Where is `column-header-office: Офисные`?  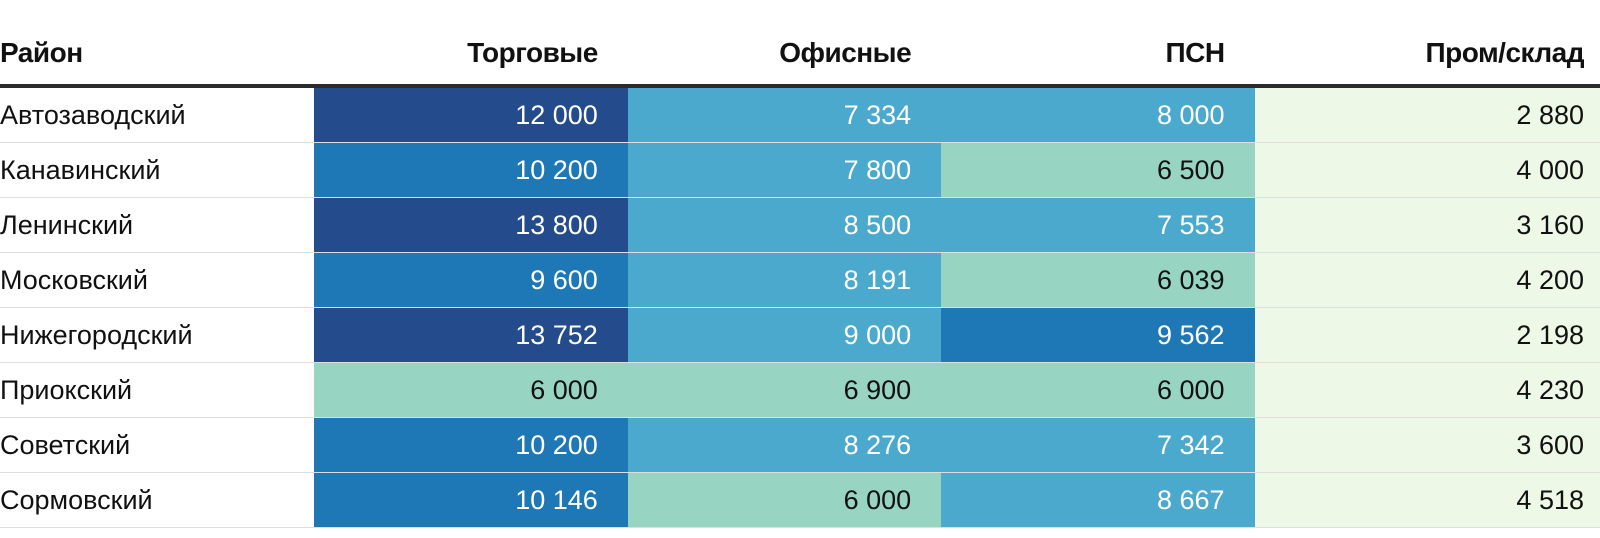
column-header-office: Офисные is located at coordinates (784, 55).